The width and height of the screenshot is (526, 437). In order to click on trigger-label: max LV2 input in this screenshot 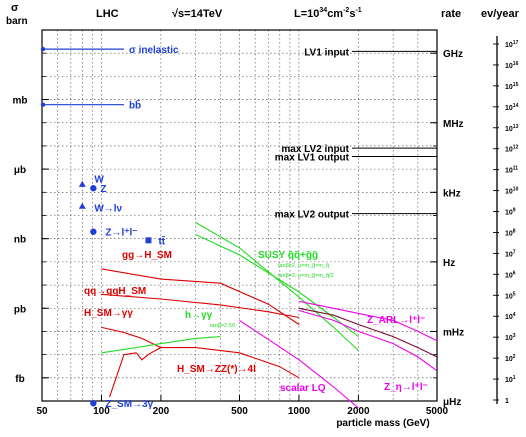, I will do `click(315, 149)`.